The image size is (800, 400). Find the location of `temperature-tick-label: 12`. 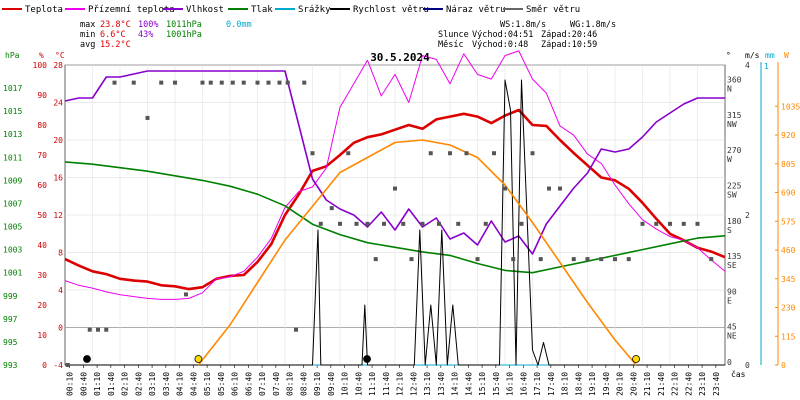

temperature-tick-label: 12 is located at coordinates (58, 215).